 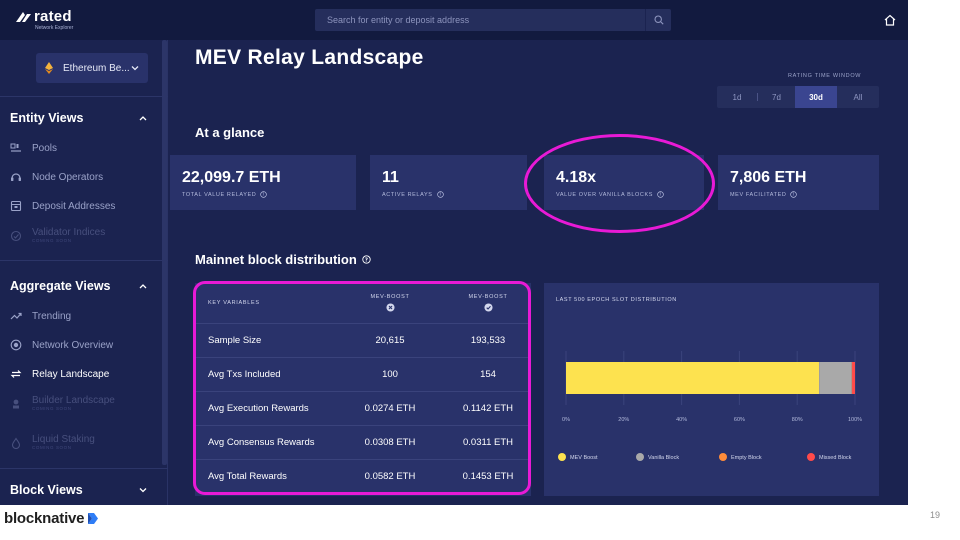 I want to click on rating-option-7d: 7d, so click(x=776, y=97).